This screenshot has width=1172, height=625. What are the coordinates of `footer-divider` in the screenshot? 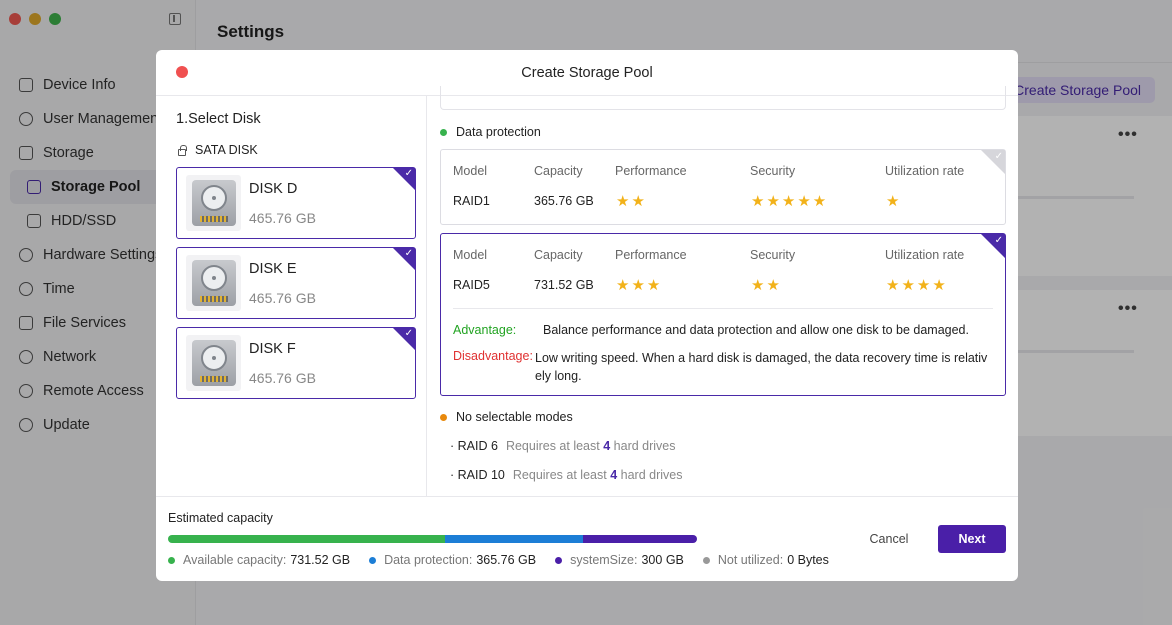 It's located at (587, 496).